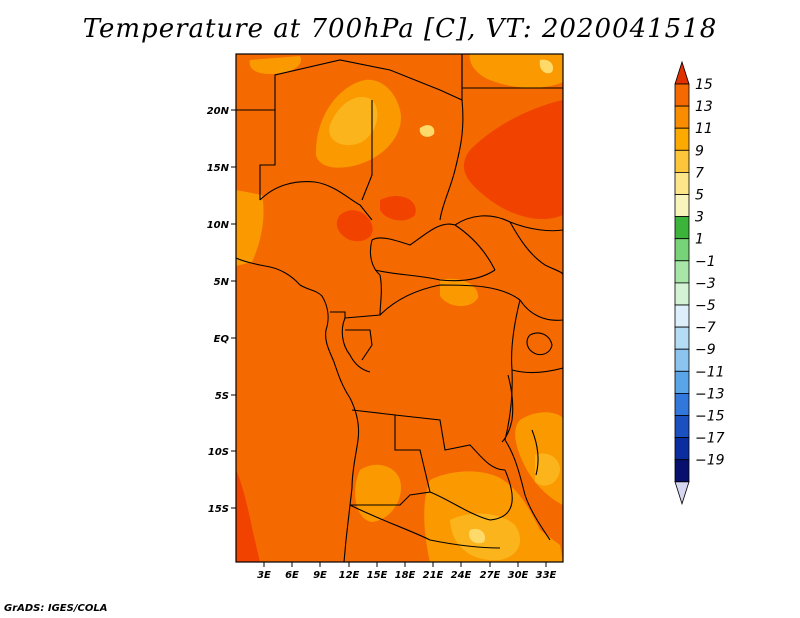 The image size is (800, 618). What do you see at coordinates (710, 461) in the screenshot?
I see `colorbar-label: −19` at bounding box center [710, 461].